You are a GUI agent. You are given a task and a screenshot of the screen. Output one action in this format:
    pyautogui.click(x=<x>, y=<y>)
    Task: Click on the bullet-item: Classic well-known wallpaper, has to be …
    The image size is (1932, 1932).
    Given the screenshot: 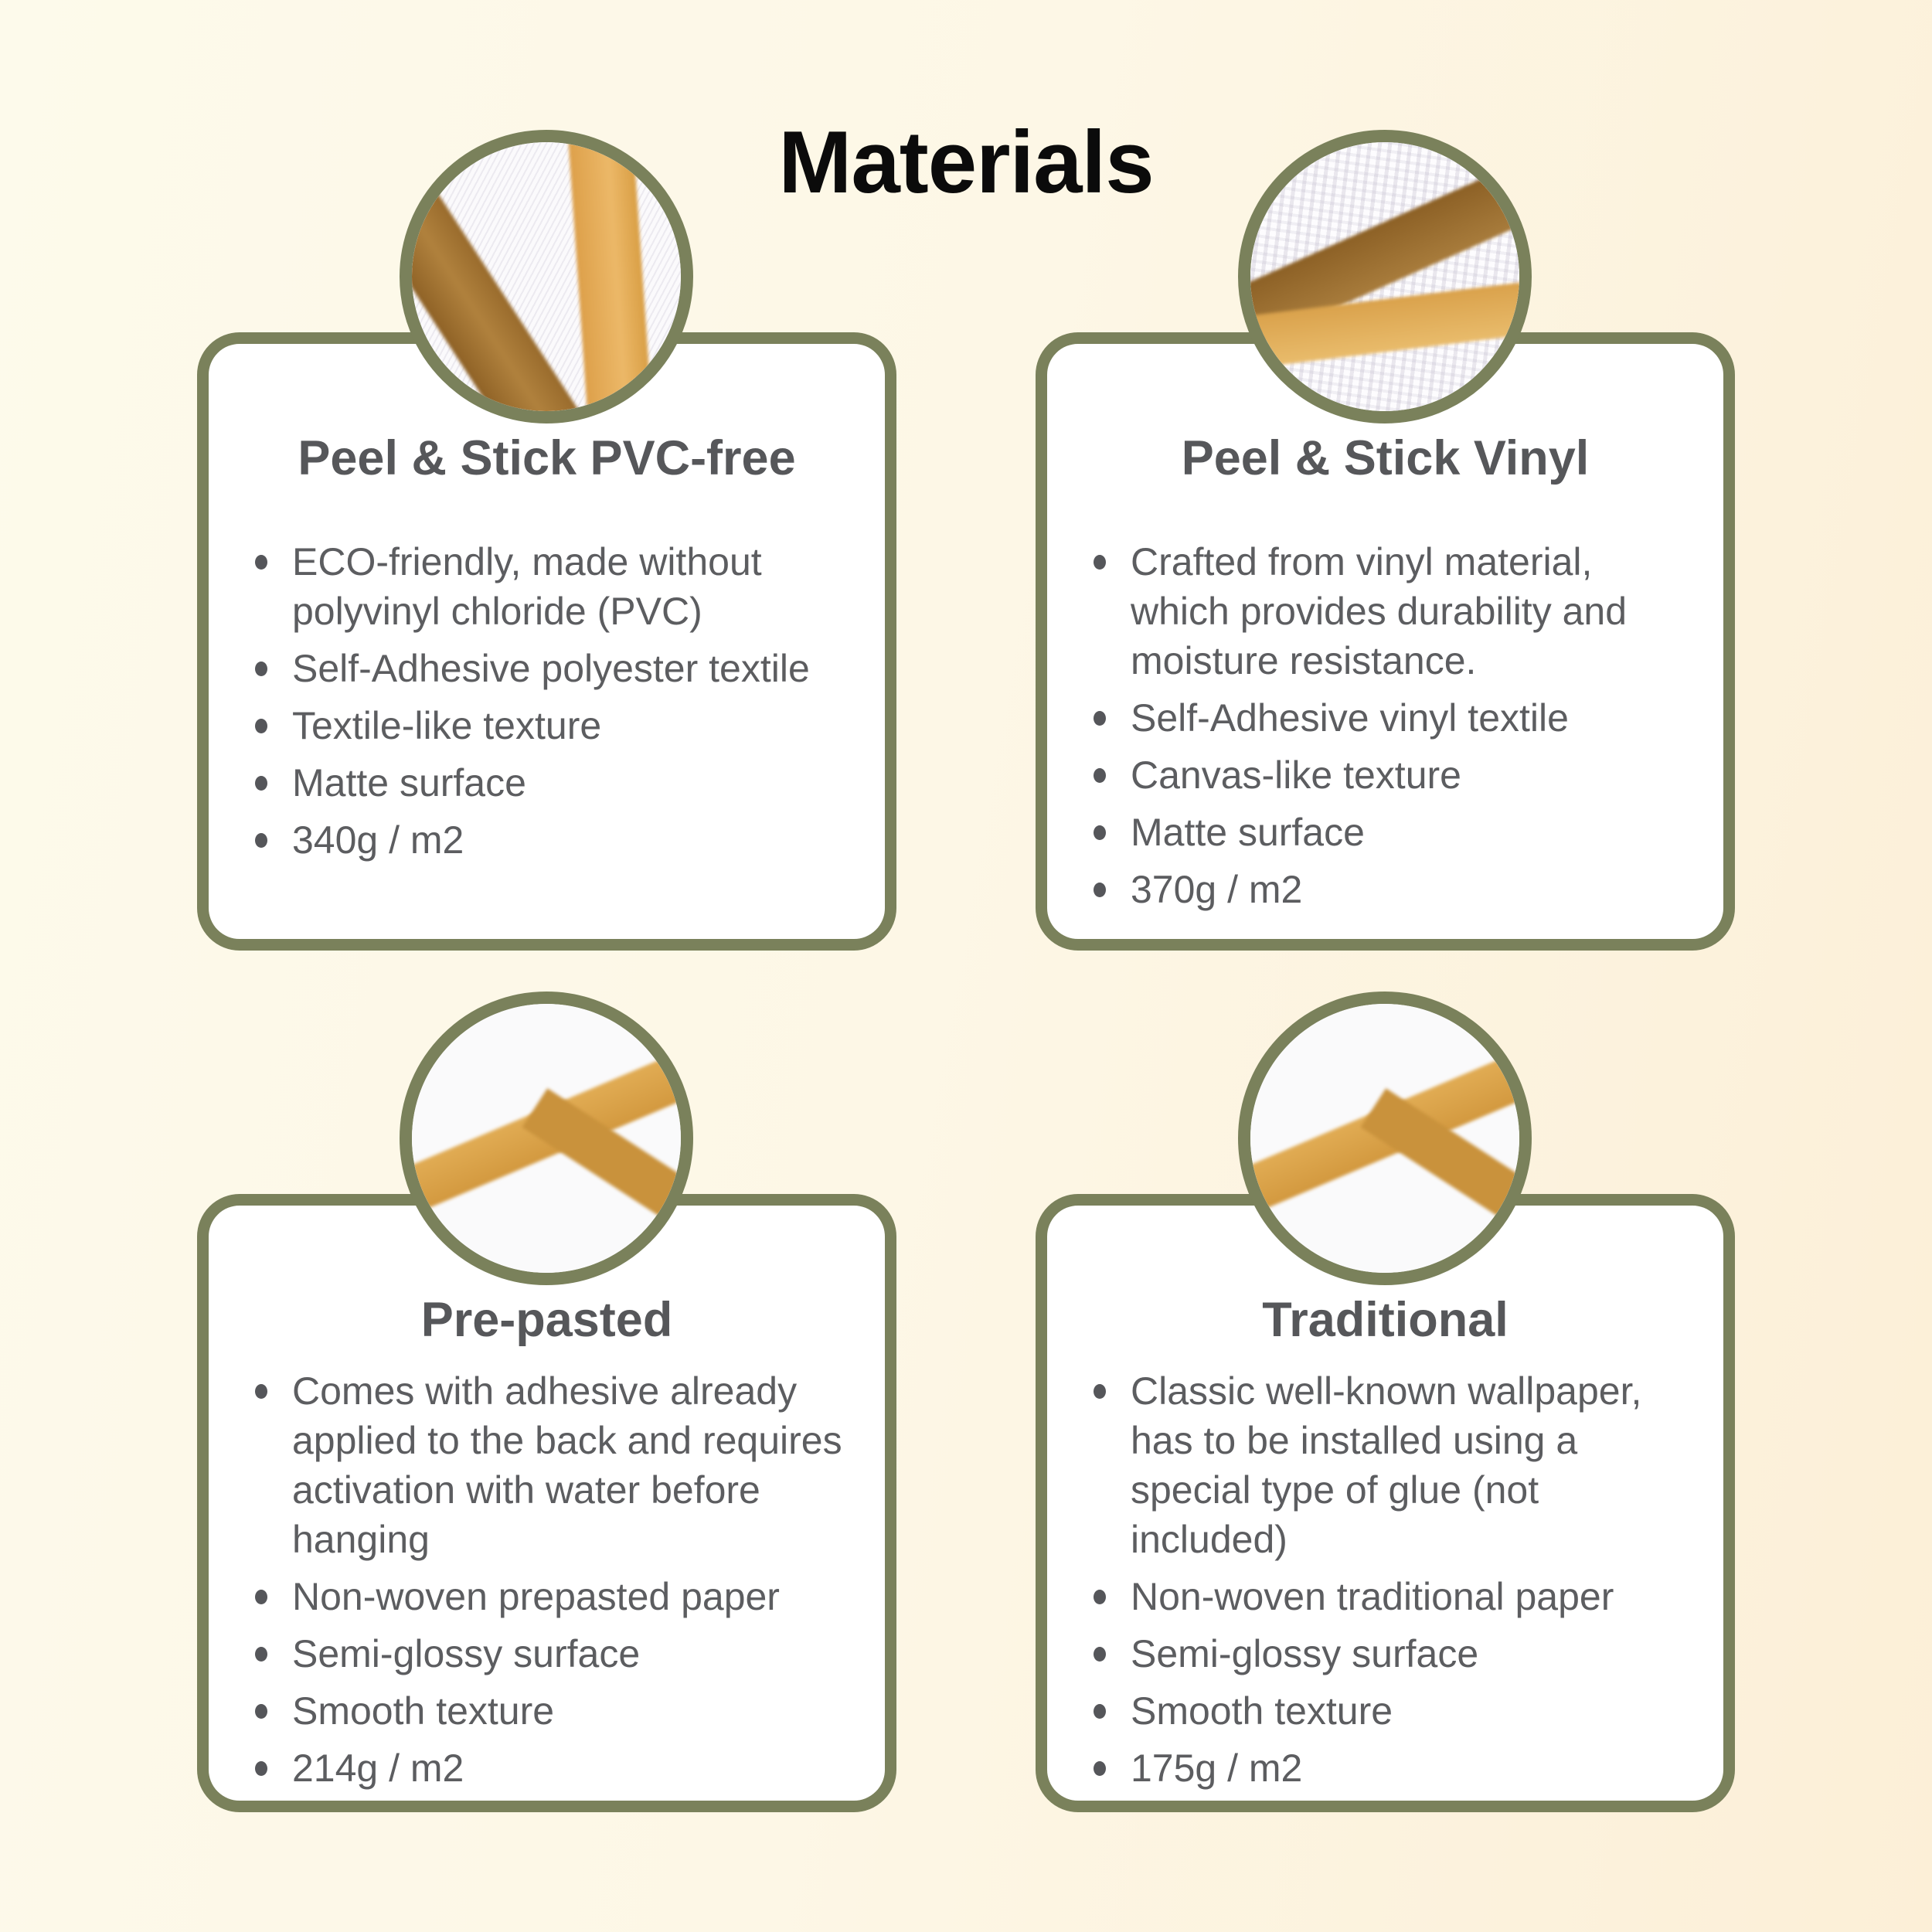 What is the action you would take?
    pyautogui.click(x=1385, y=1465)
    